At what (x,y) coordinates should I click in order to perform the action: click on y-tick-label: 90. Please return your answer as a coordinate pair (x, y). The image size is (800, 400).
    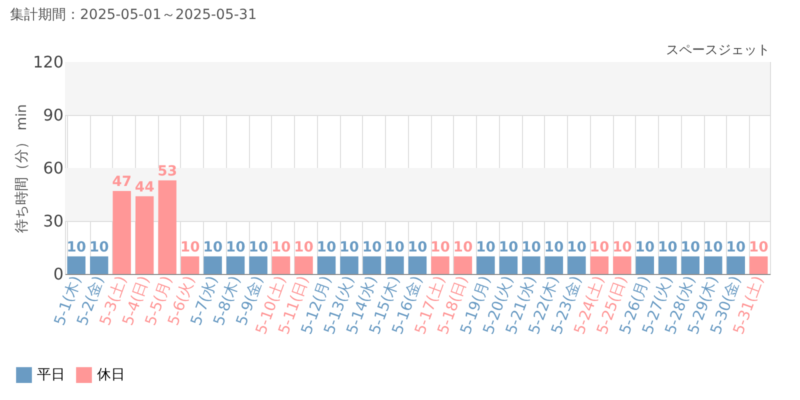
    Looking at the image, I should click on (53, 115).